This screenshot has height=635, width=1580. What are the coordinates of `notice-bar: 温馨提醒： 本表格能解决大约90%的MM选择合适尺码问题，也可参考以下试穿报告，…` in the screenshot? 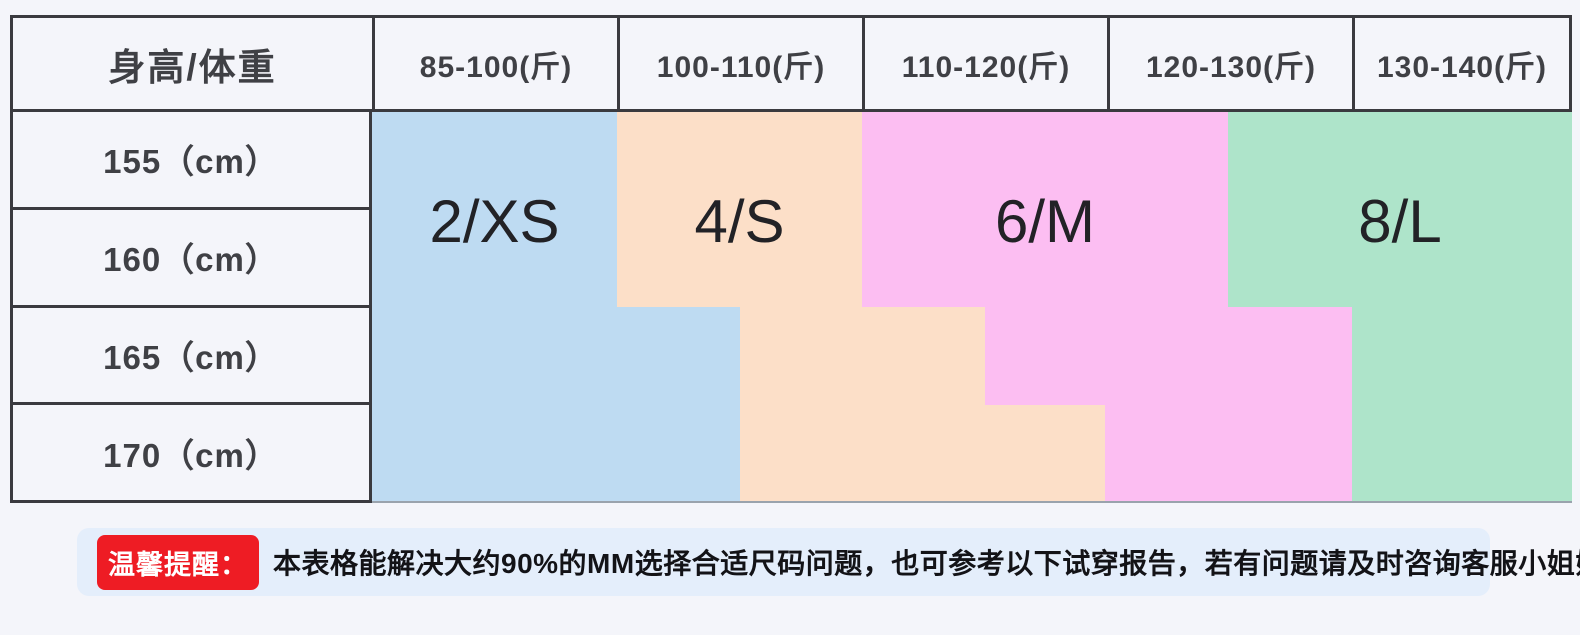 It's located at (828, 562).